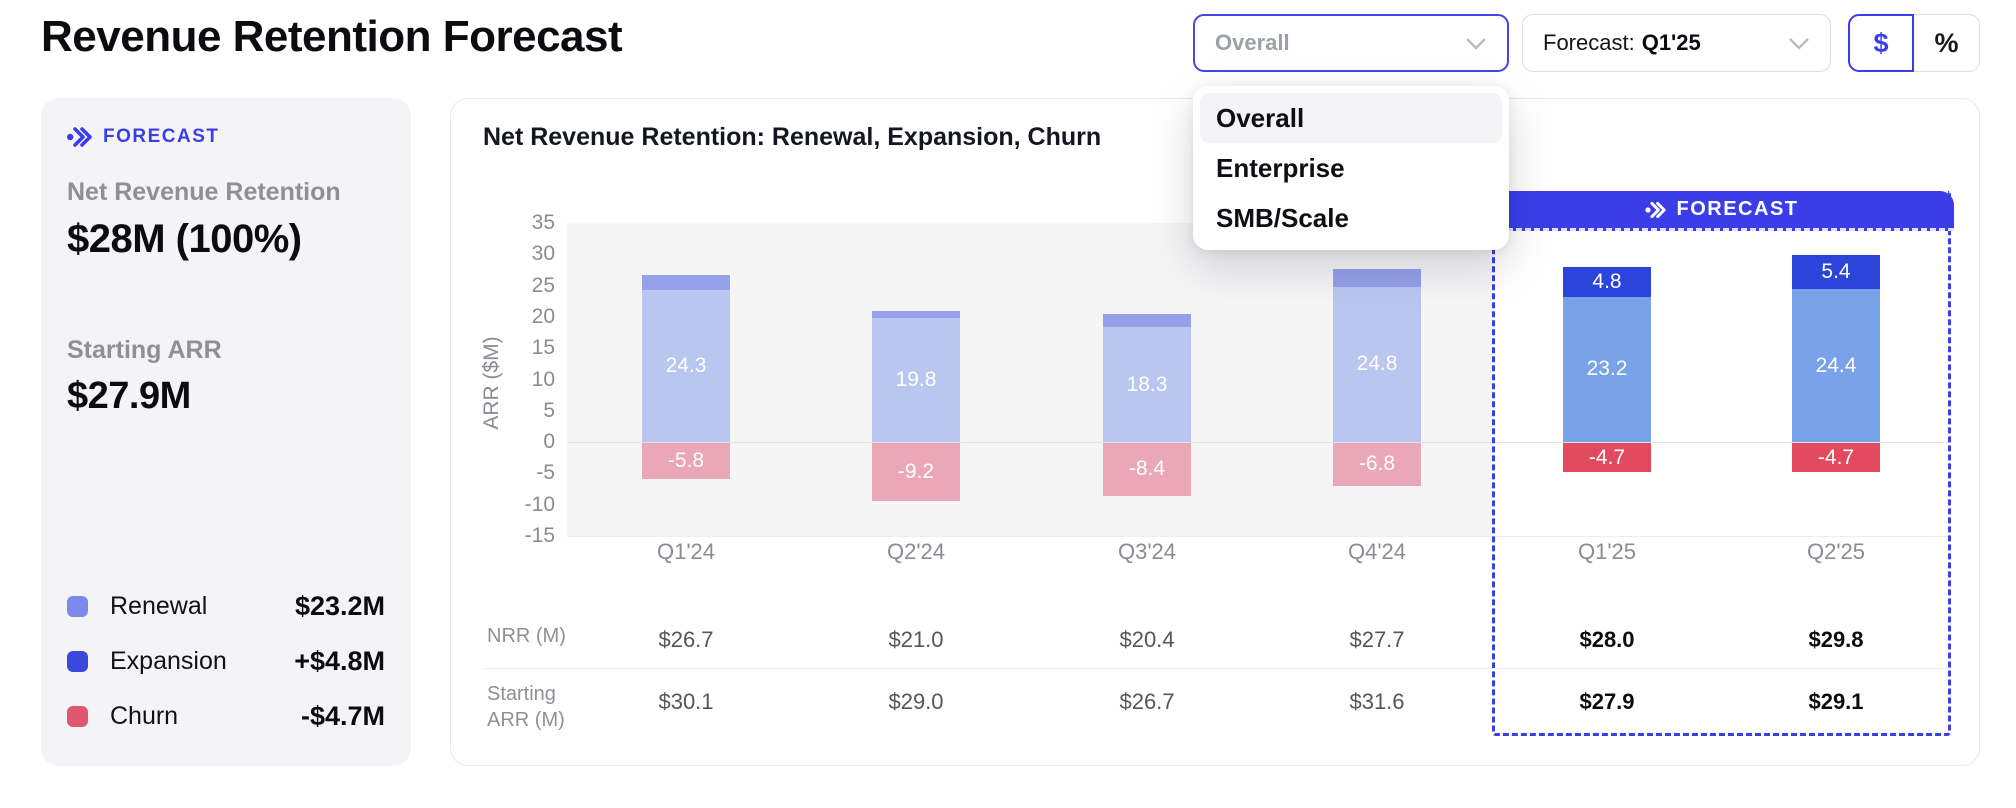  Describe the element at coordinates (545, 473) in the screenshot. I see `y-tick-label: -5` at that location.